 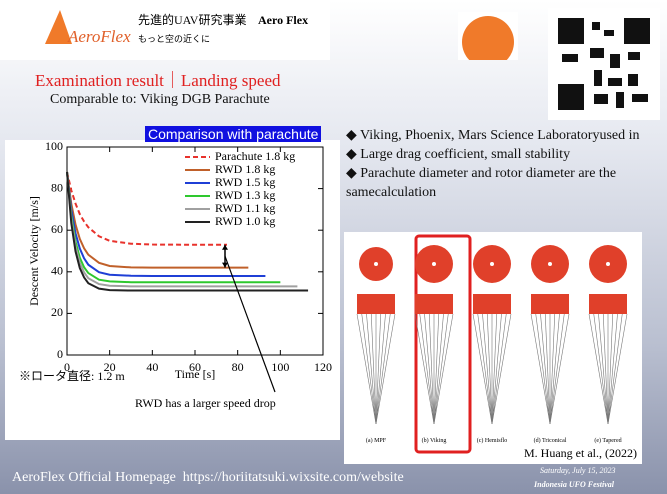 What do you see at coordinates (245, 208) in the screenshot?
I see `legend-label: RWD 1.1 kg` at bounding box center [245, 208].